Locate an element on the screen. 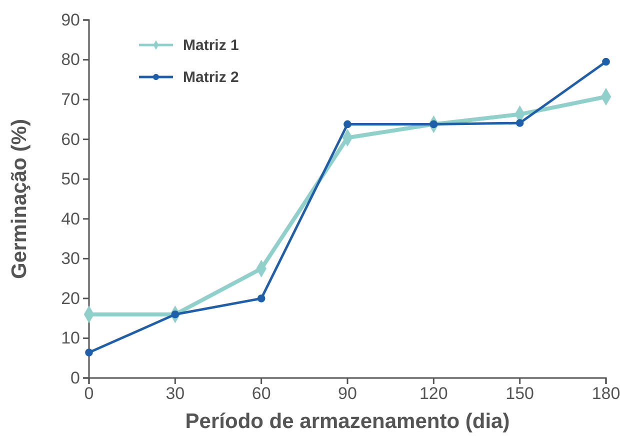 The height and width of the screenshot is (438, 624). x-tick-label: 0 is located at coordinates (89, 394).